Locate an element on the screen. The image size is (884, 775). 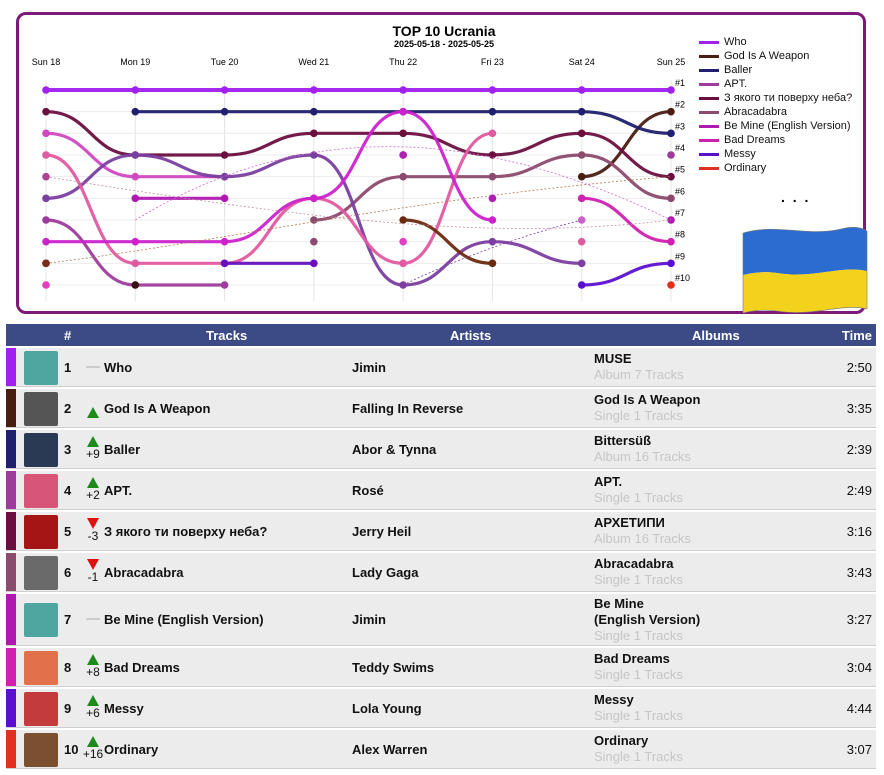
album-title: Bad Dreams is located at coordinates (632, 658).